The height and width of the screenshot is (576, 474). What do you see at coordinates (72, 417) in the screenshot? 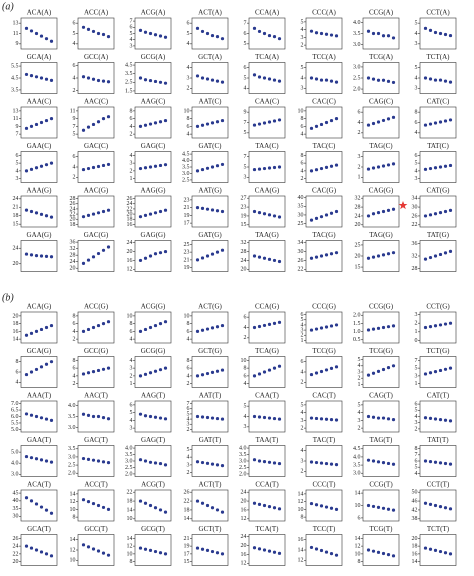
I see `y-tick-label: 3.5` at bounding box center [72, 417].